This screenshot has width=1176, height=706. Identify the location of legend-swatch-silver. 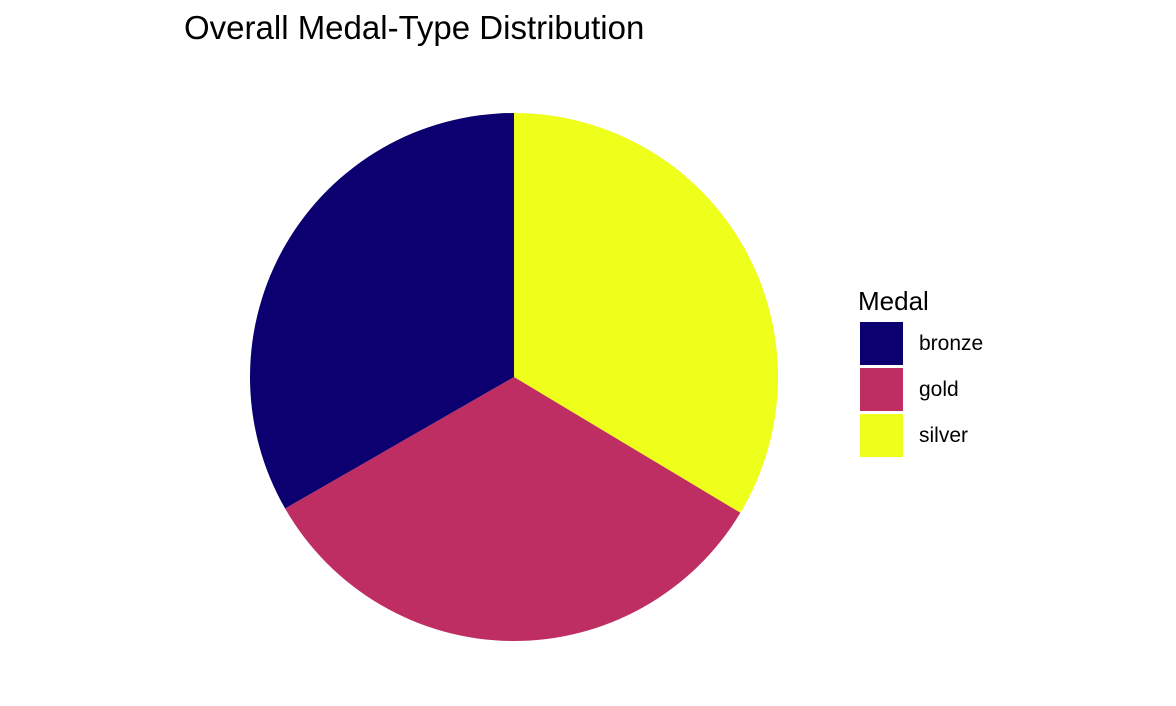
(881, 435).